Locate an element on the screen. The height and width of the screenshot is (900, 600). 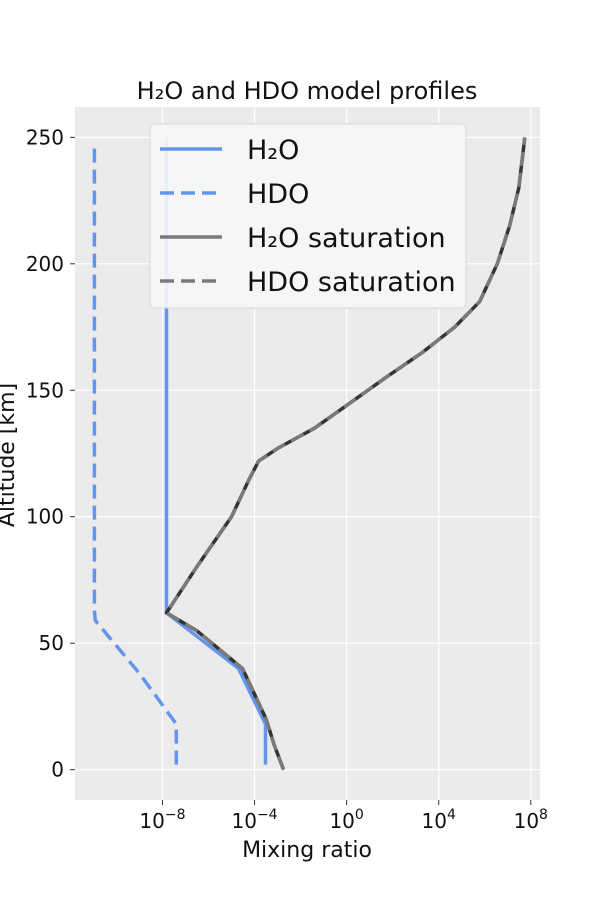
x-tick-label: 10⁴ is located at coordinates (439, 820).